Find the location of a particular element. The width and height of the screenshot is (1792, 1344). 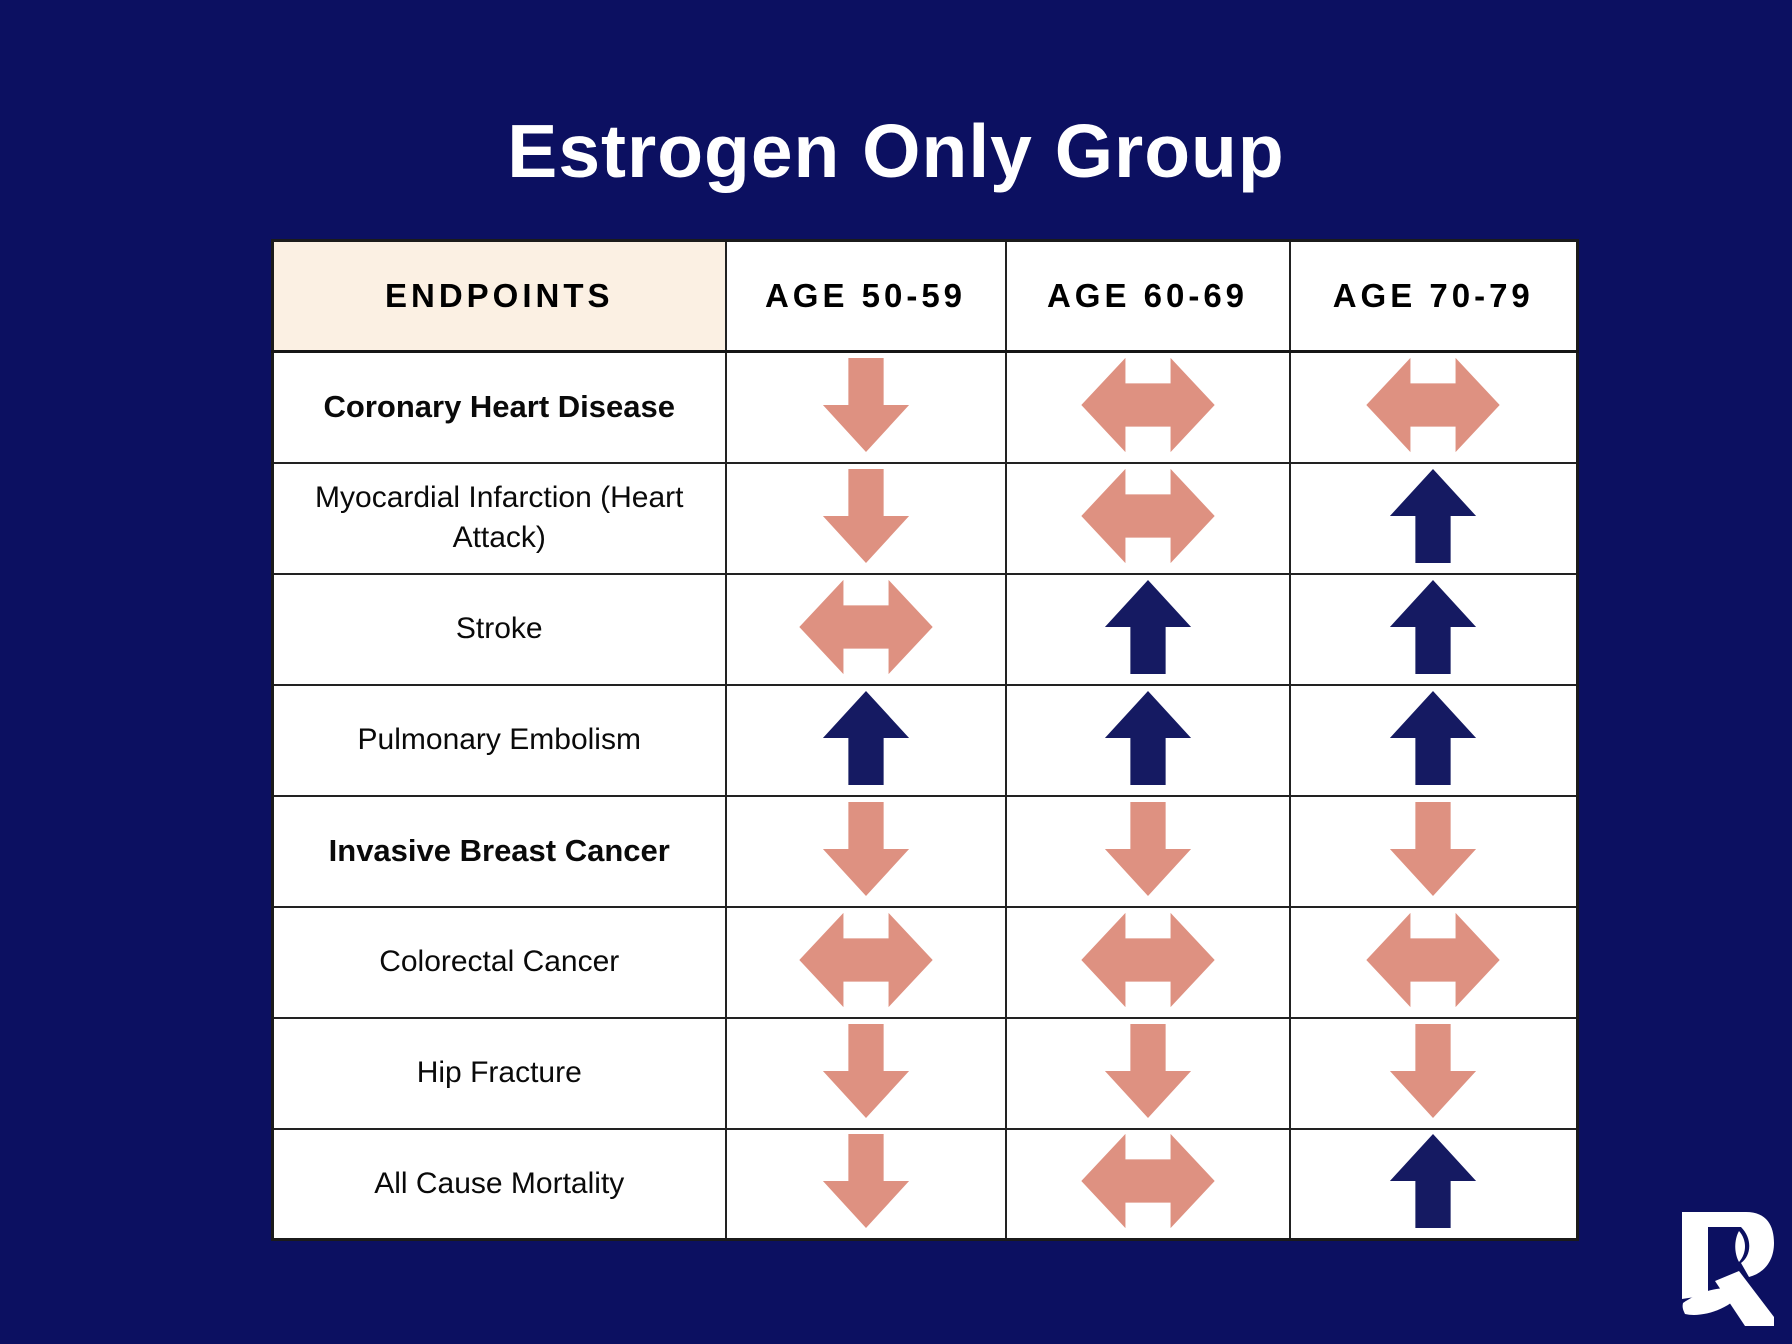

table-row: All Cause Mortality is located at coordinates (925, 1184).